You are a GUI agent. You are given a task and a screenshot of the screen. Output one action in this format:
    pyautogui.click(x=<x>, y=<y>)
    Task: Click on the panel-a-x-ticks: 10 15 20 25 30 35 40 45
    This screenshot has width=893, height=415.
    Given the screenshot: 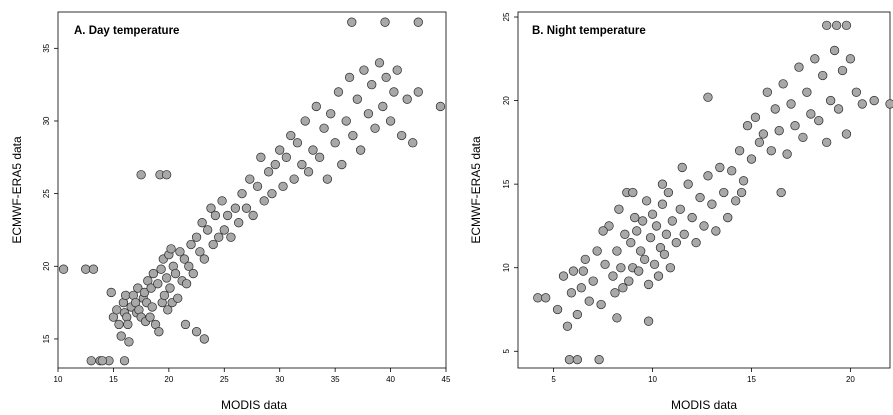 What is the action you would take?
    pyautogui.click(x=252, y=376)
    